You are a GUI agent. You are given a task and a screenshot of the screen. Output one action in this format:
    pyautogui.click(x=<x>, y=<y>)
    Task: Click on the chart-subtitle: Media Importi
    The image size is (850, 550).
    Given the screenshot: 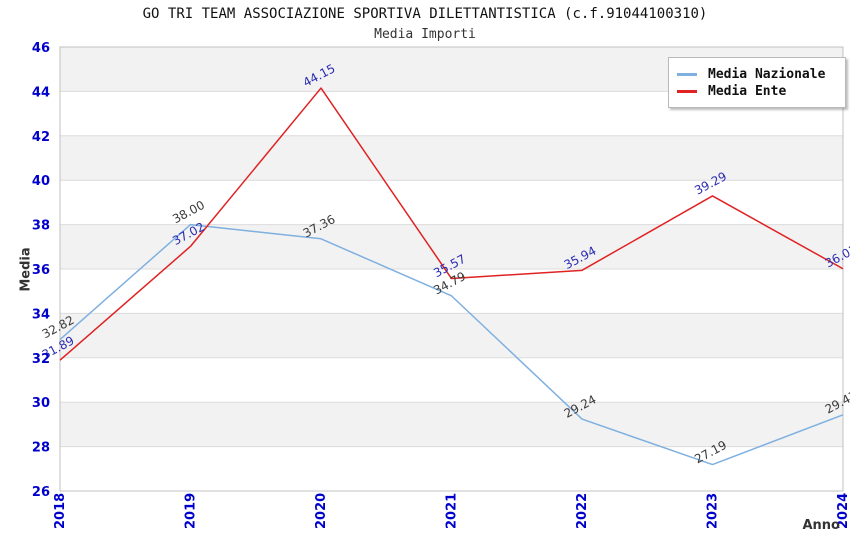 What is the action you would take?
    pyautogui.click(x=425, y=34)
    